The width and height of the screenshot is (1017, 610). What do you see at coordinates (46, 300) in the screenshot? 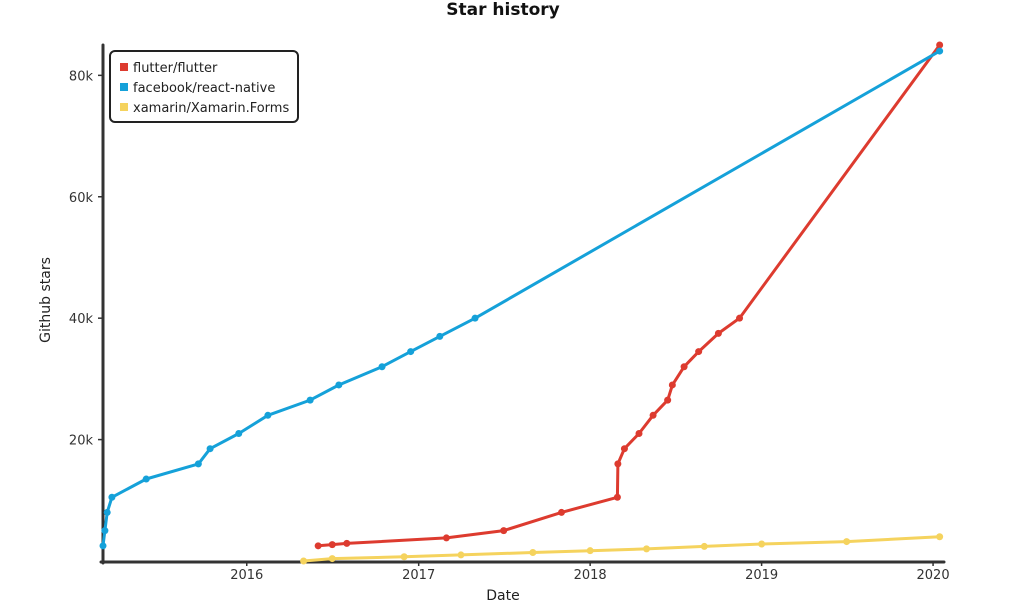
I see `y-axis-label: Github stars` at bounding box center [46, 300].